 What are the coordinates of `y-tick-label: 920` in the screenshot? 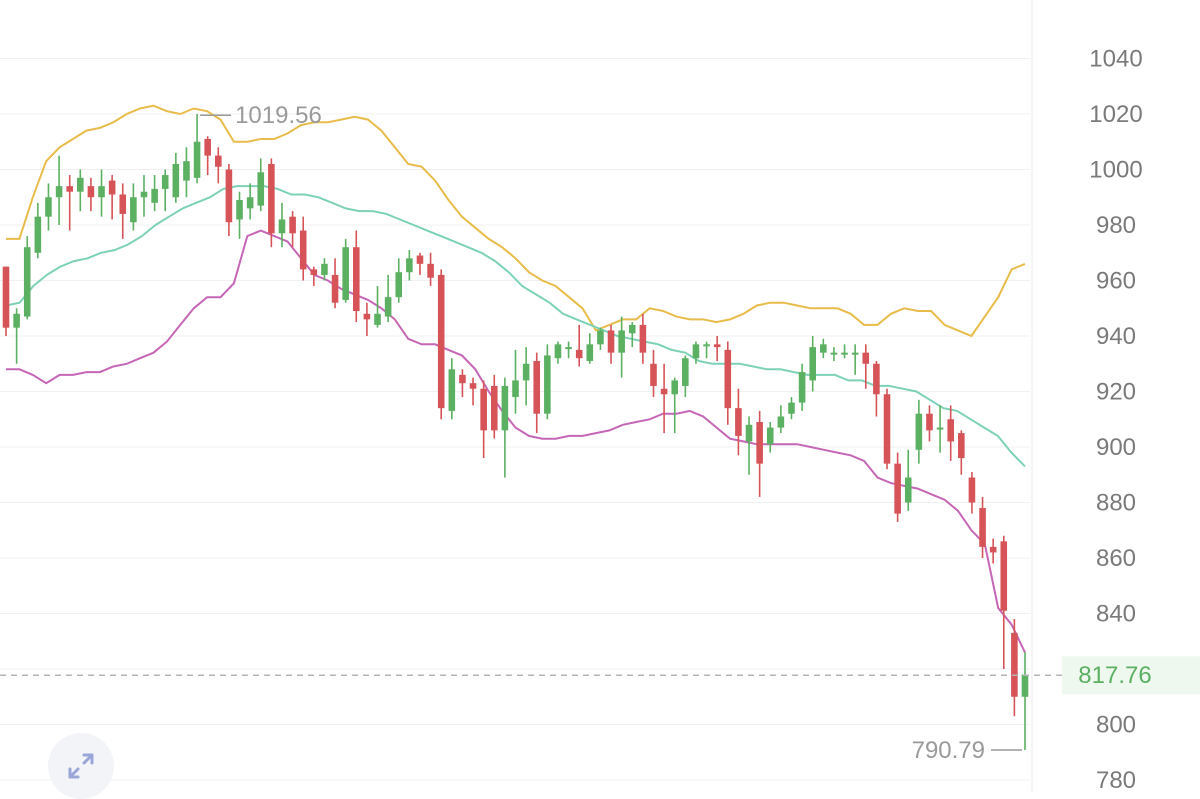 It's located at (1116, 392).